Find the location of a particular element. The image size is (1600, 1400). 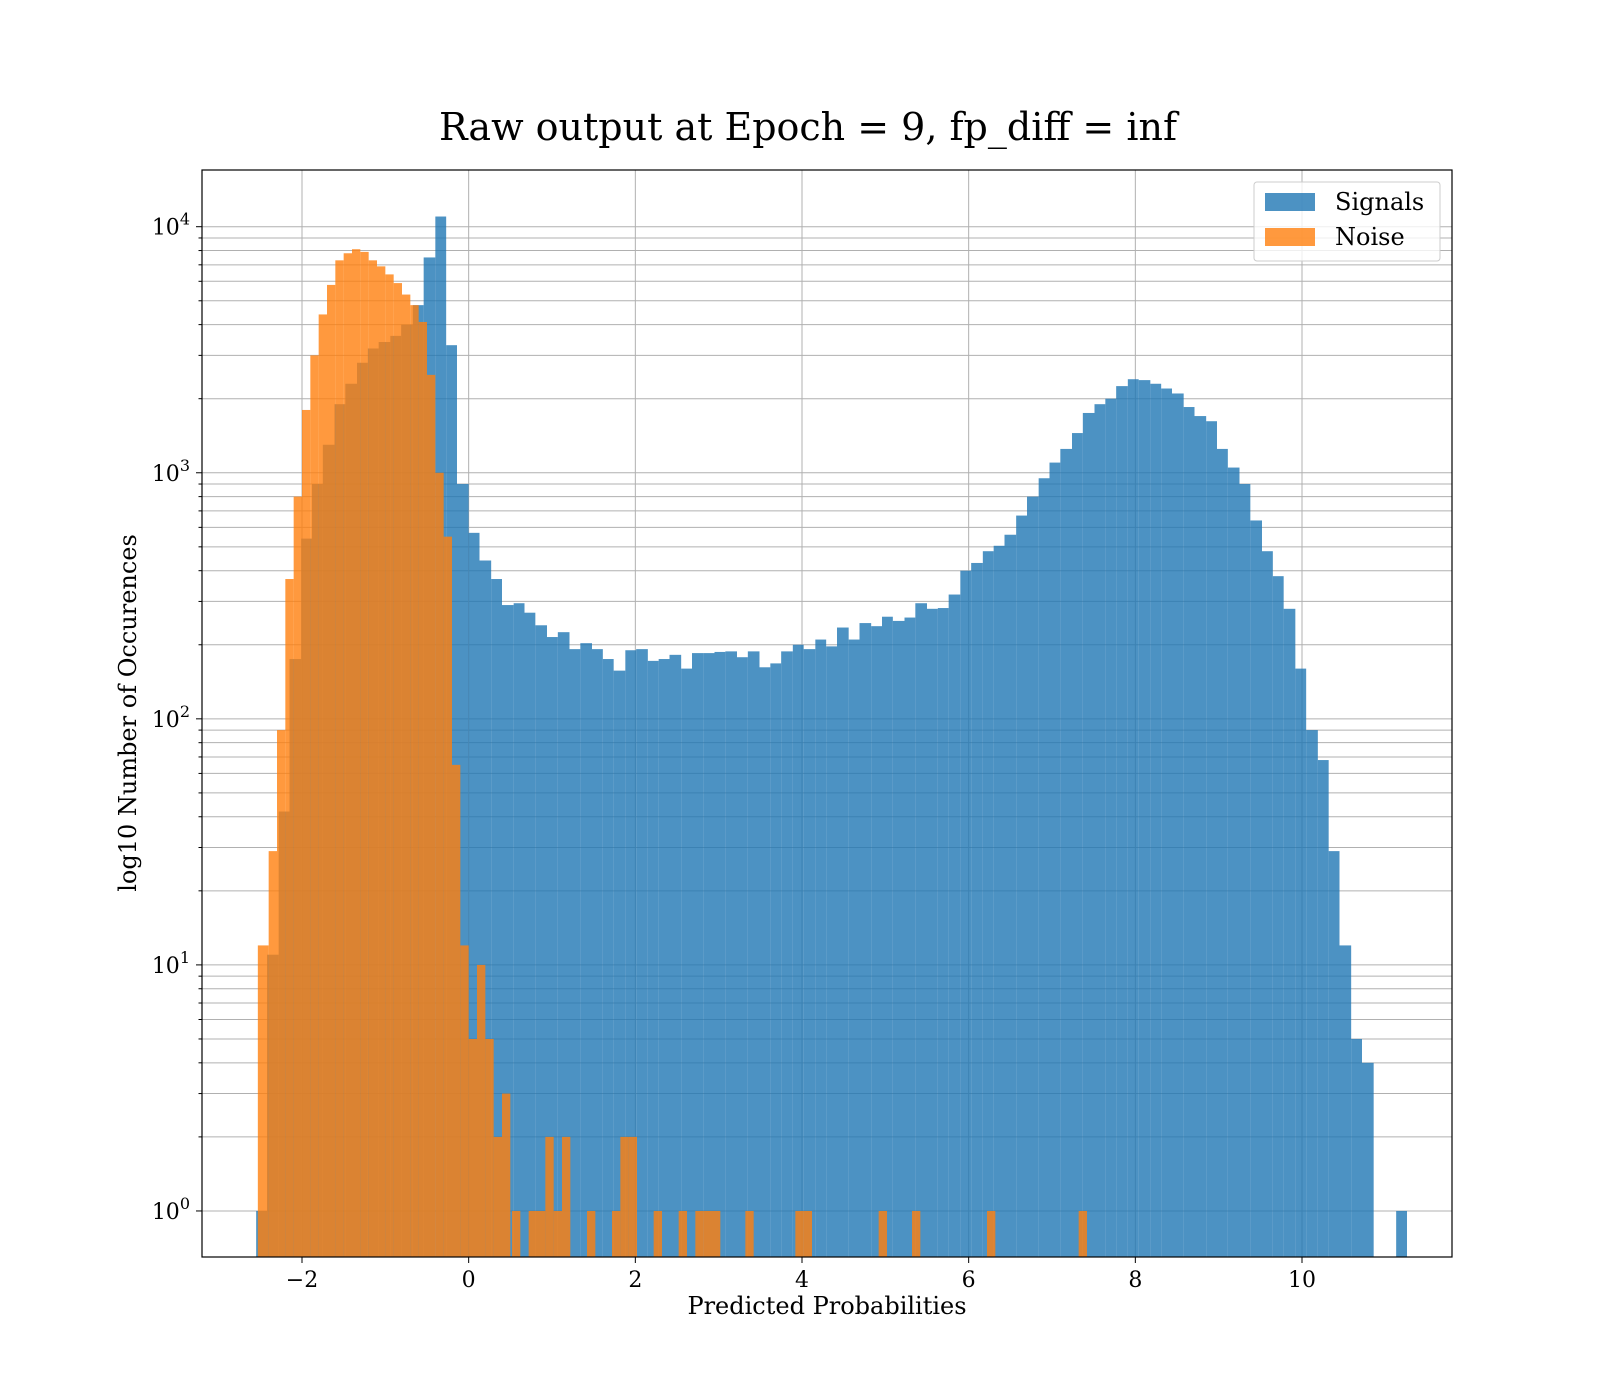

y-tick-label: 10⁴ is located at coordinates (171, 225).